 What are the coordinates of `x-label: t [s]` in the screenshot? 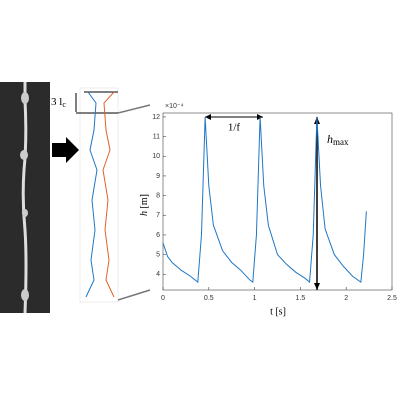 It's located at (278, 311).